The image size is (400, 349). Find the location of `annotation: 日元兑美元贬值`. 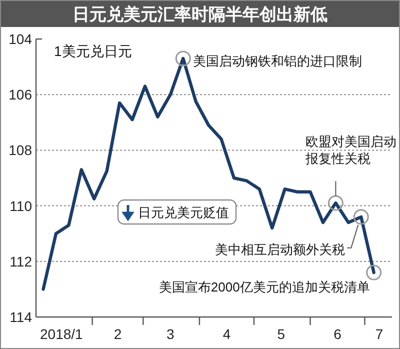

annotation: 日元兑美元贬值 is located at coordinates (183, 212).